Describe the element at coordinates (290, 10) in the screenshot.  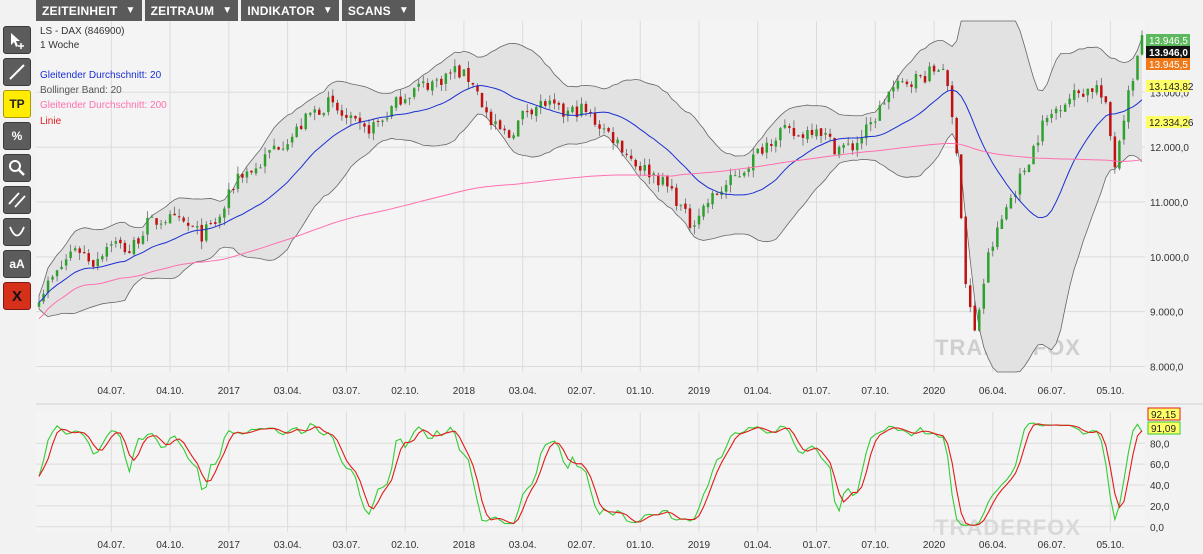
I see `menu-indikator: INDIKATOR ▼` at that location.